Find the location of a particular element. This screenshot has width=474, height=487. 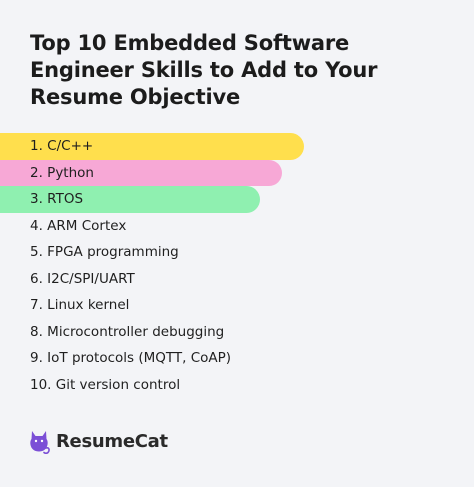

skill-label: 2. Python is located at coordinates (62, 172).